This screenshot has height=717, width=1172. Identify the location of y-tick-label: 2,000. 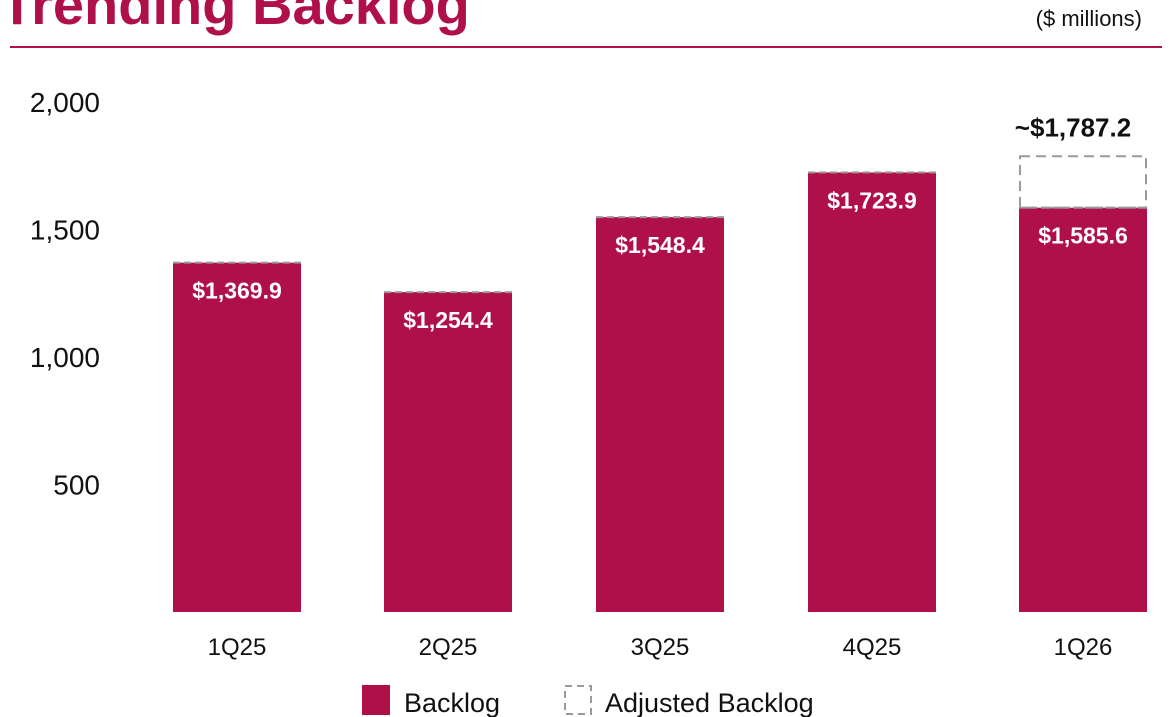
(65, 102).